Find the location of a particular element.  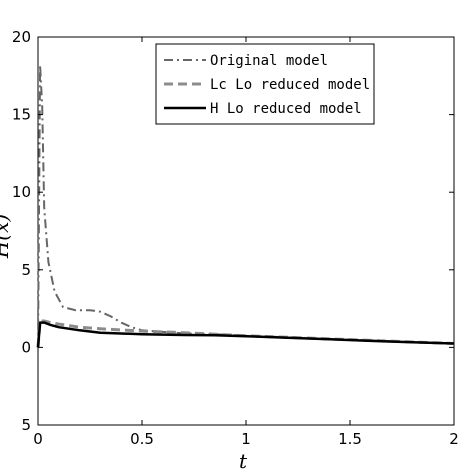

x-tick-label: 2 is located at coordinates (454, 439).